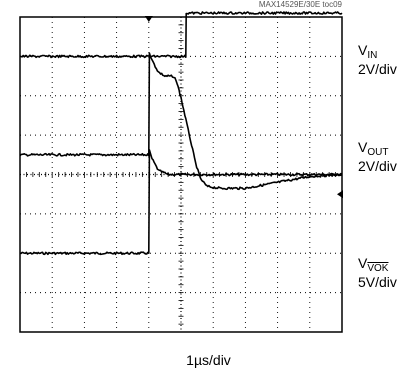 The width and height of the screenshot is (417, 379). What do you see at coordinates (377, 282) in the screenshot?
I see `label-vok-scale: 5V/div` at bounding box center [377, 282].